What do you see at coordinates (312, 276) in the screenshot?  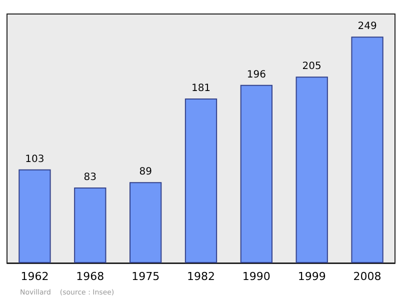 I see `x-tick-label: 1999` at bounding box center [312, 276].